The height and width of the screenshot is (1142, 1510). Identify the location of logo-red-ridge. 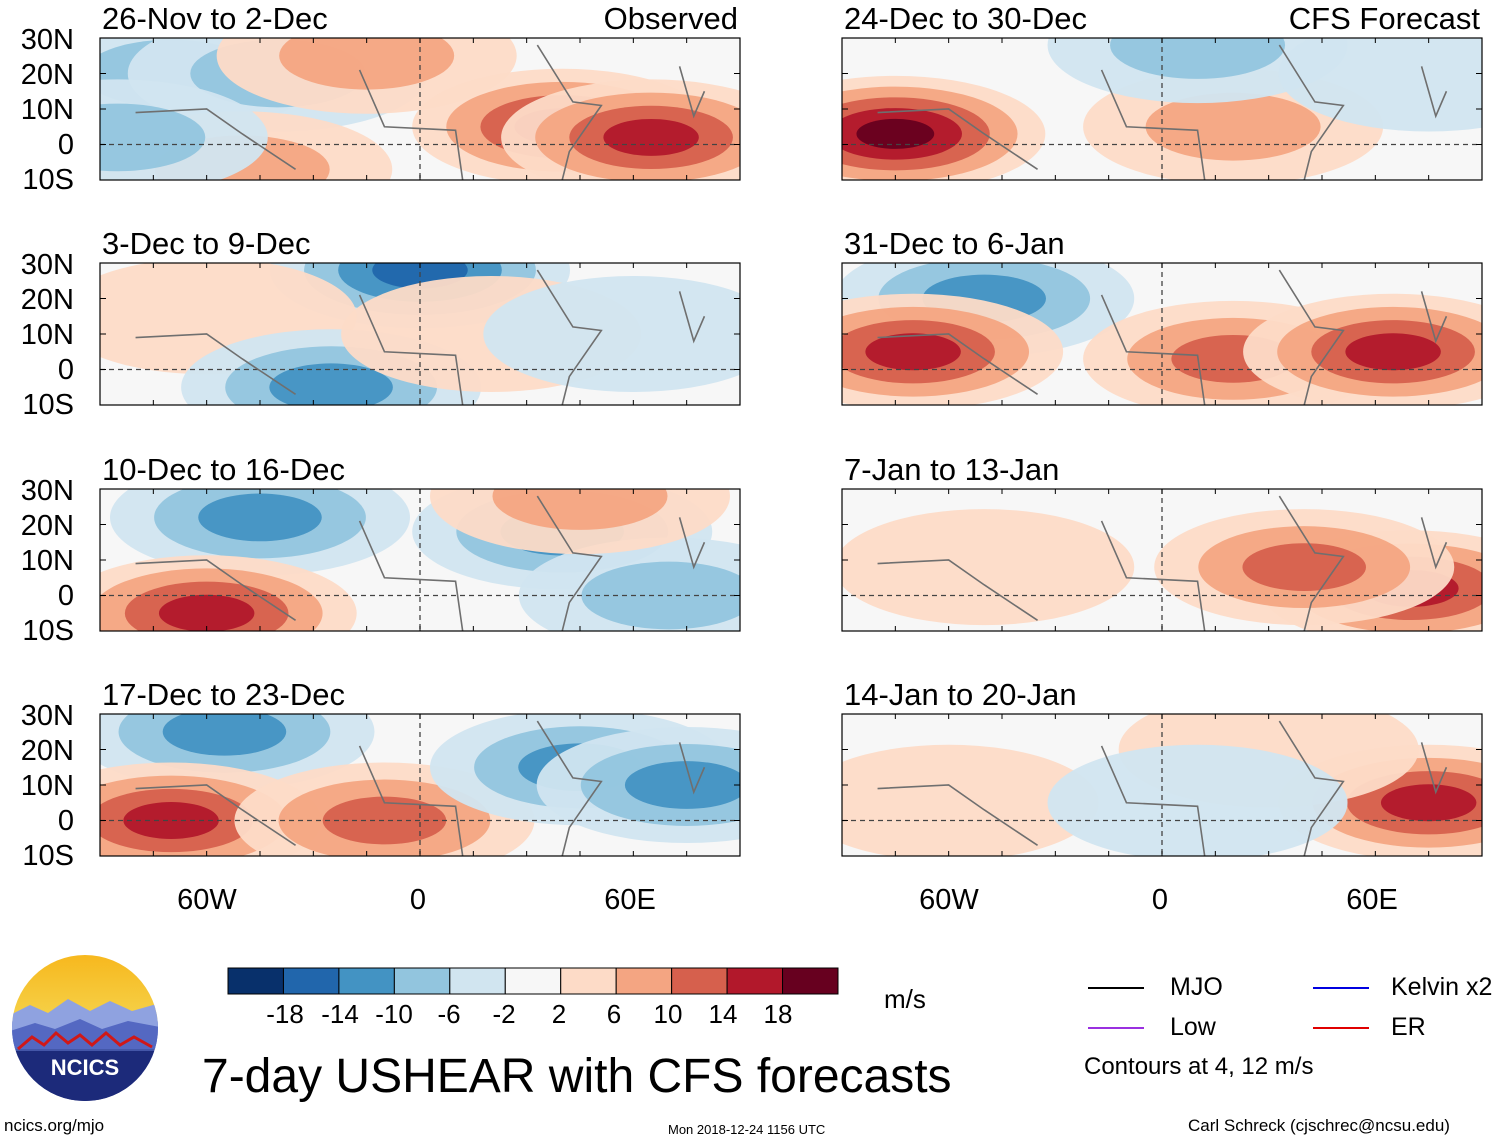
(85, 1040).